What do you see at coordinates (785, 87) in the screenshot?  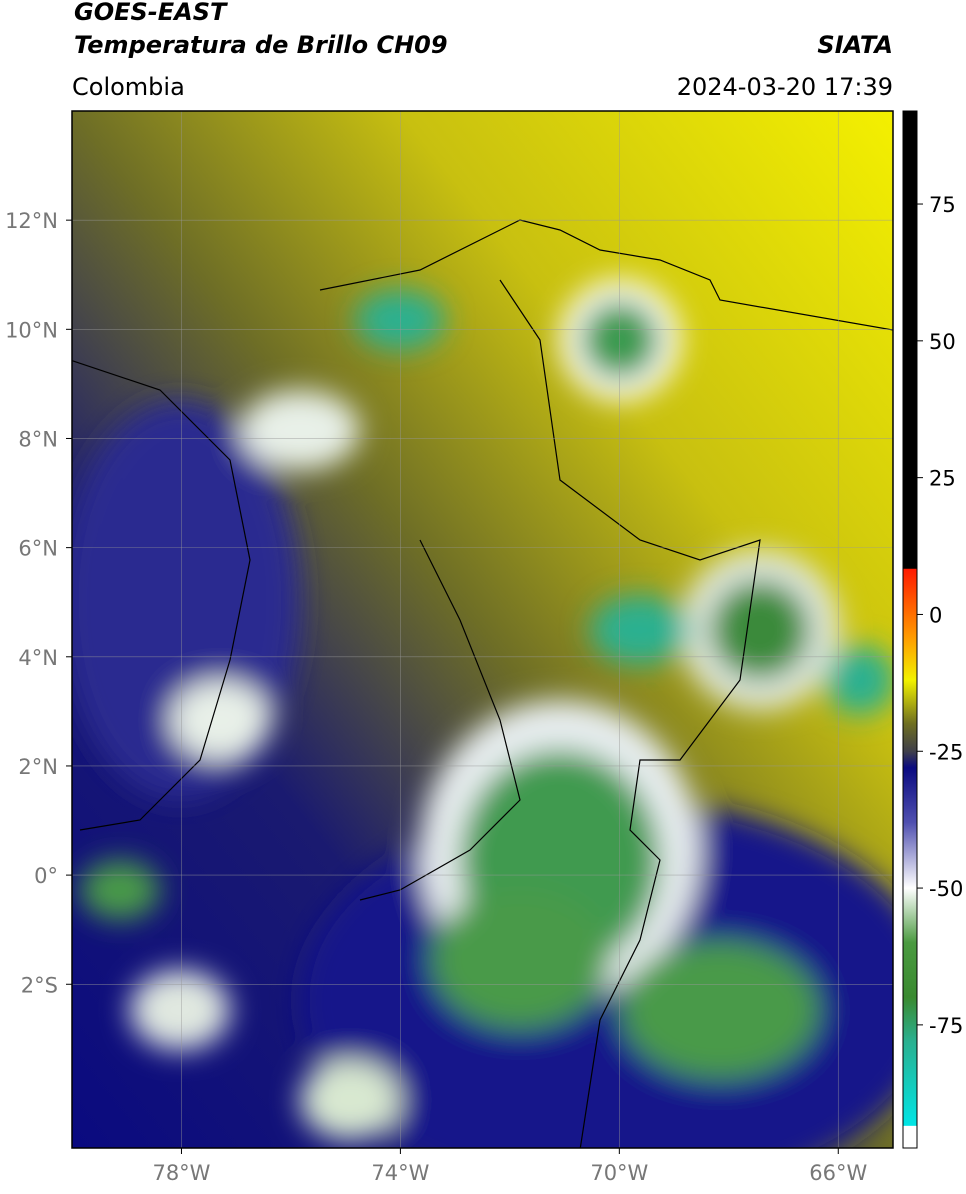 I see `timestamp: 2024-03-20 17:39` at bounding box center [785, 87].